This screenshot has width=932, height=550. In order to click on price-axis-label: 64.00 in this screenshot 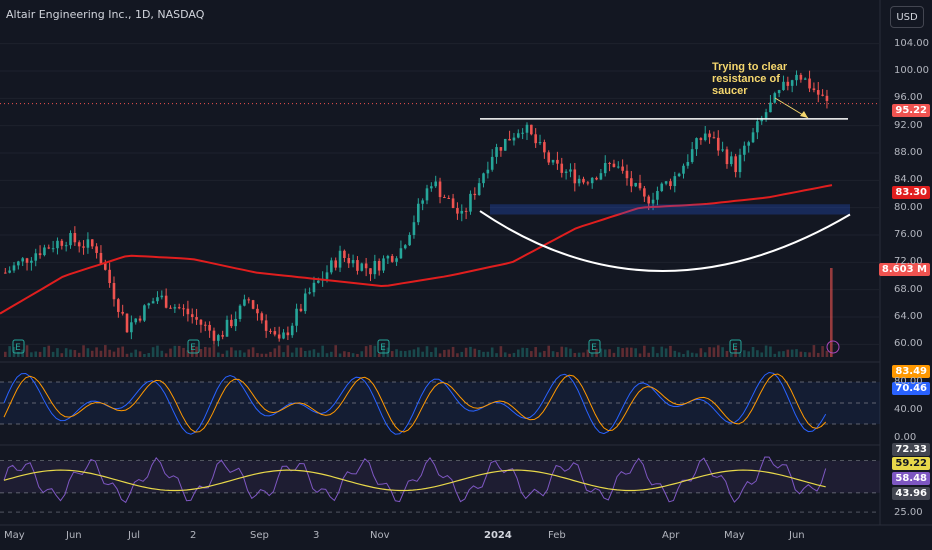, I will do `click(908, 316)`.